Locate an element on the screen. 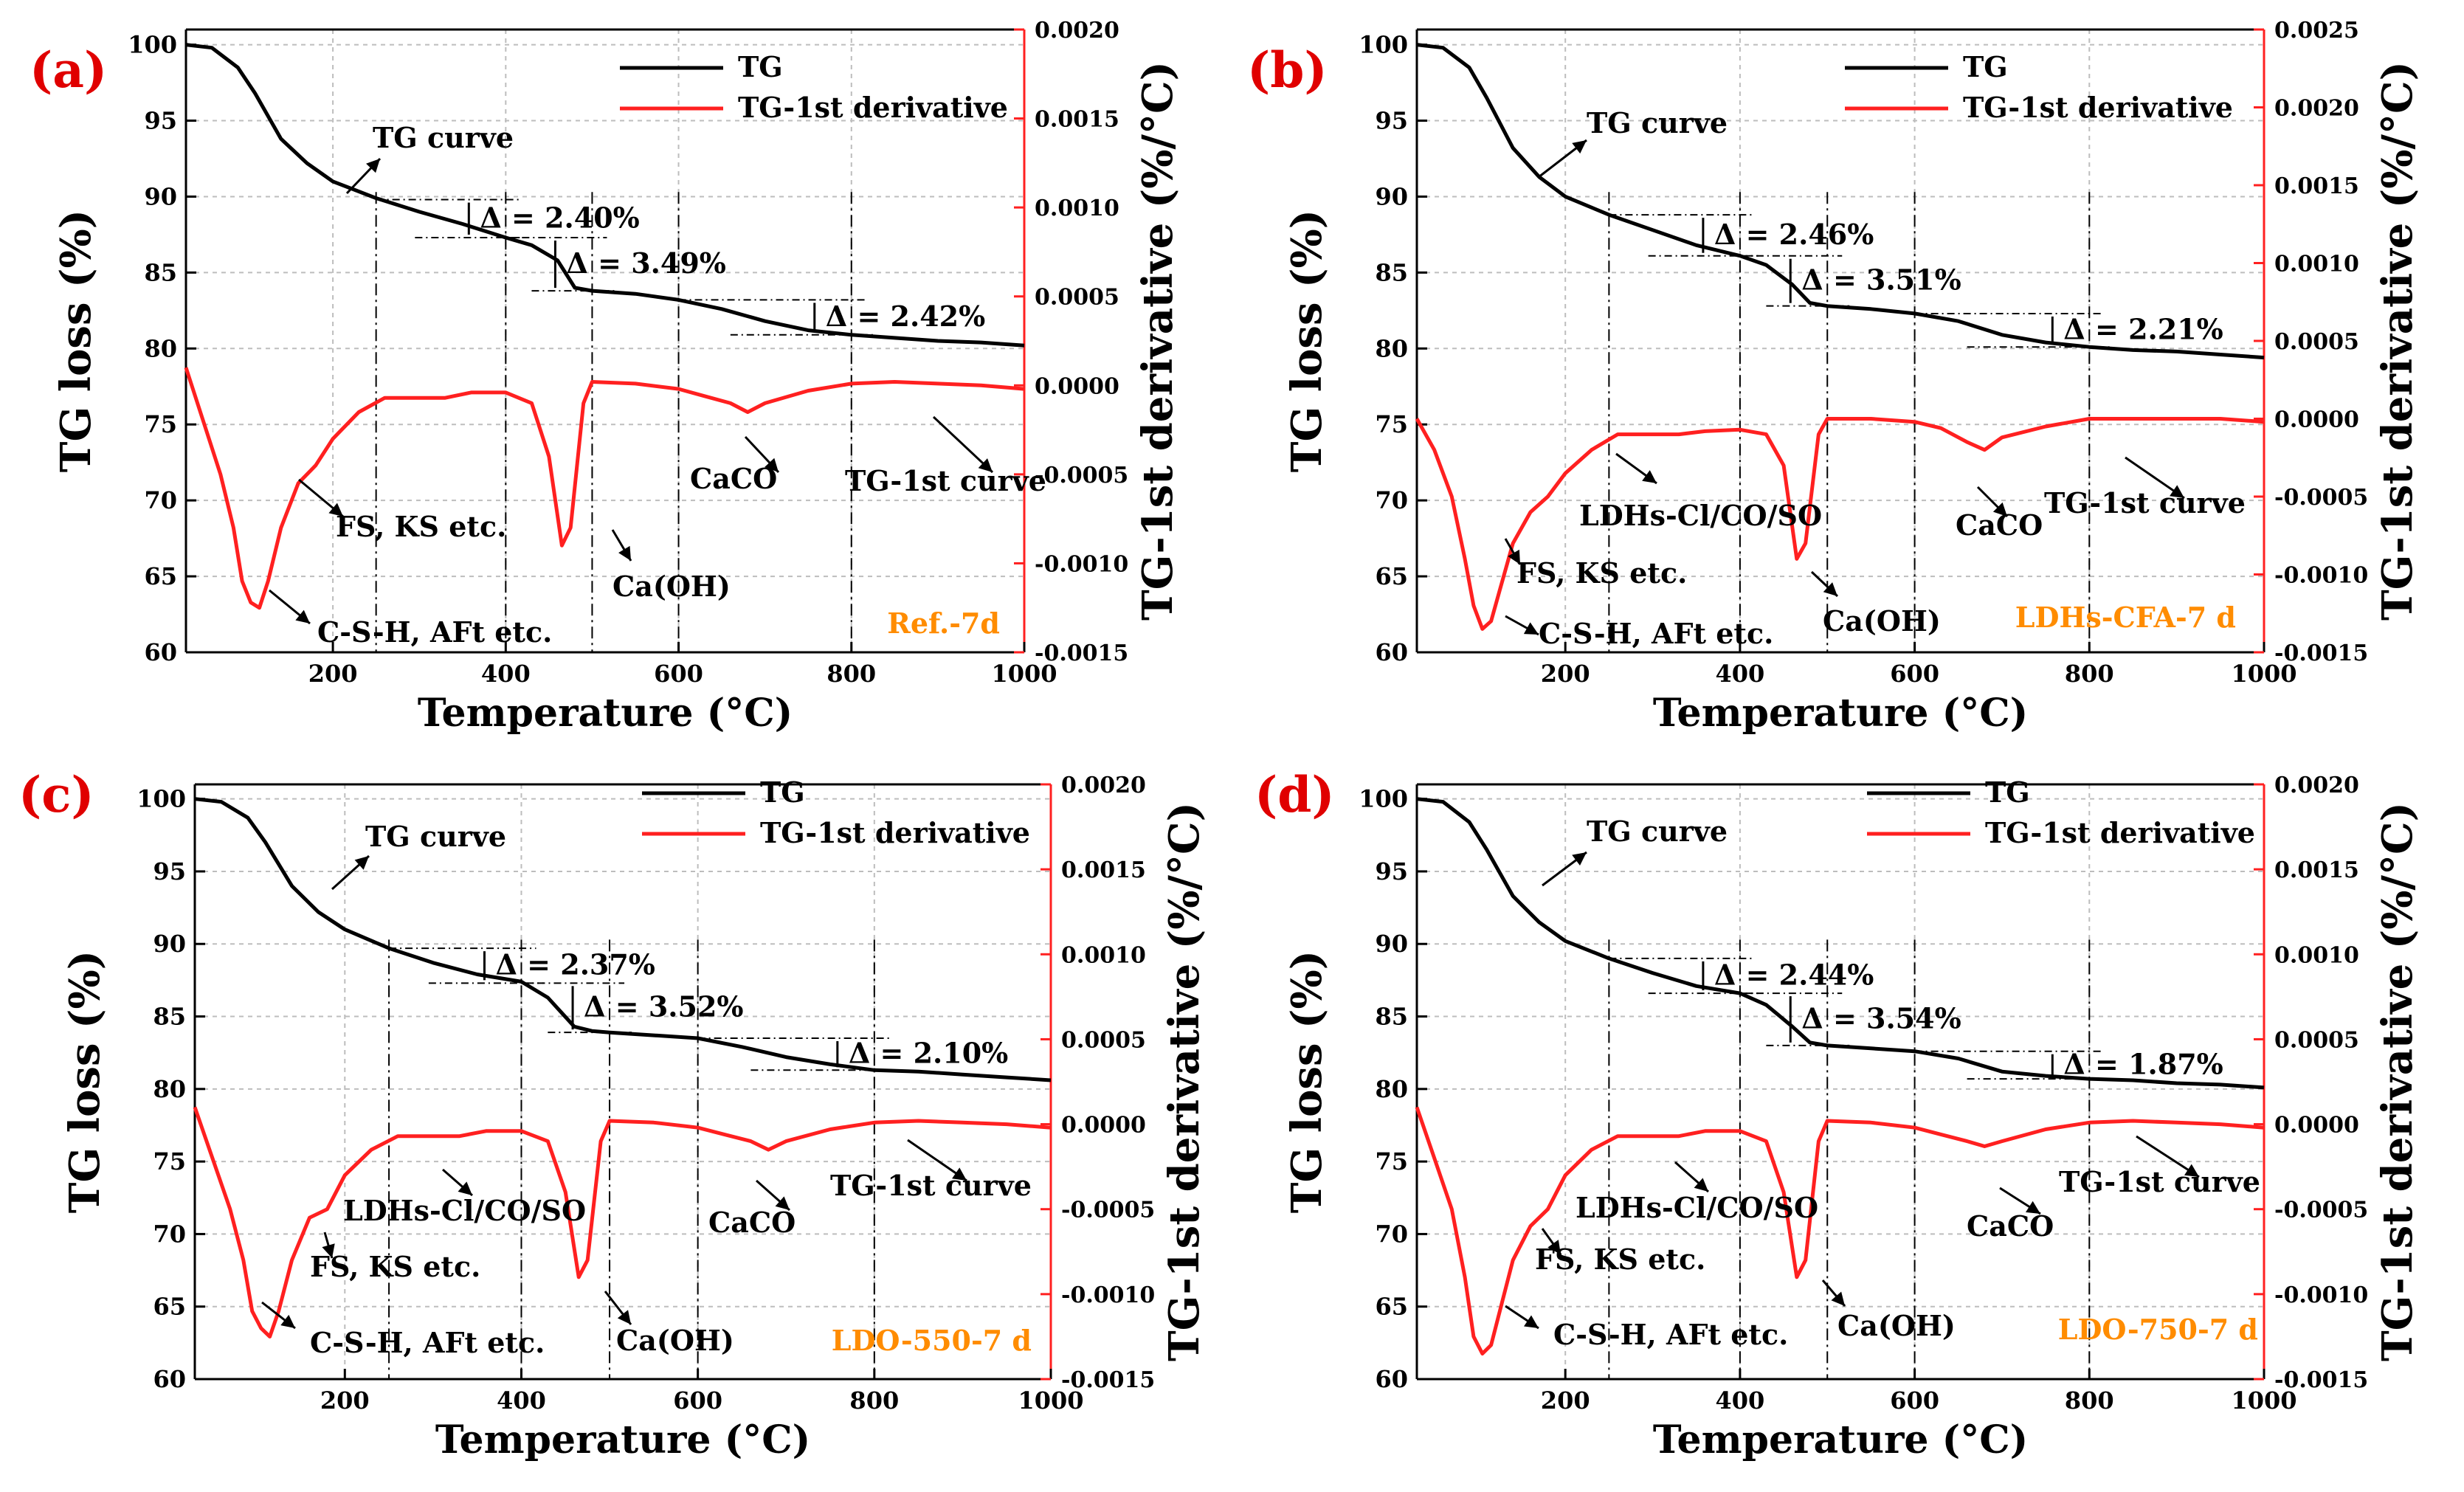 The image size is (2464, 1492). sample-label: LDO-750-7 d is located at coordinates (2158, 1329).